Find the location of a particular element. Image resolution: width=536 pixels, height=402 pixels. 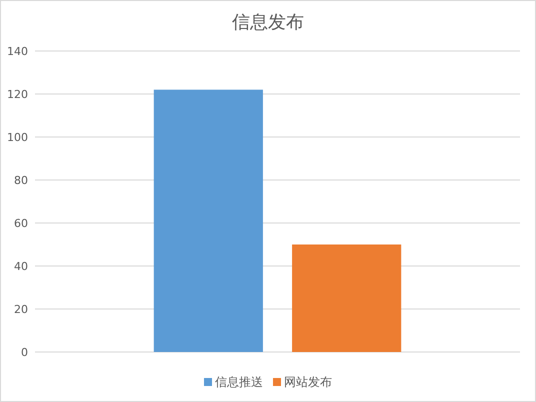

y-tick-label: 20 is located at coordinates (21, 309).